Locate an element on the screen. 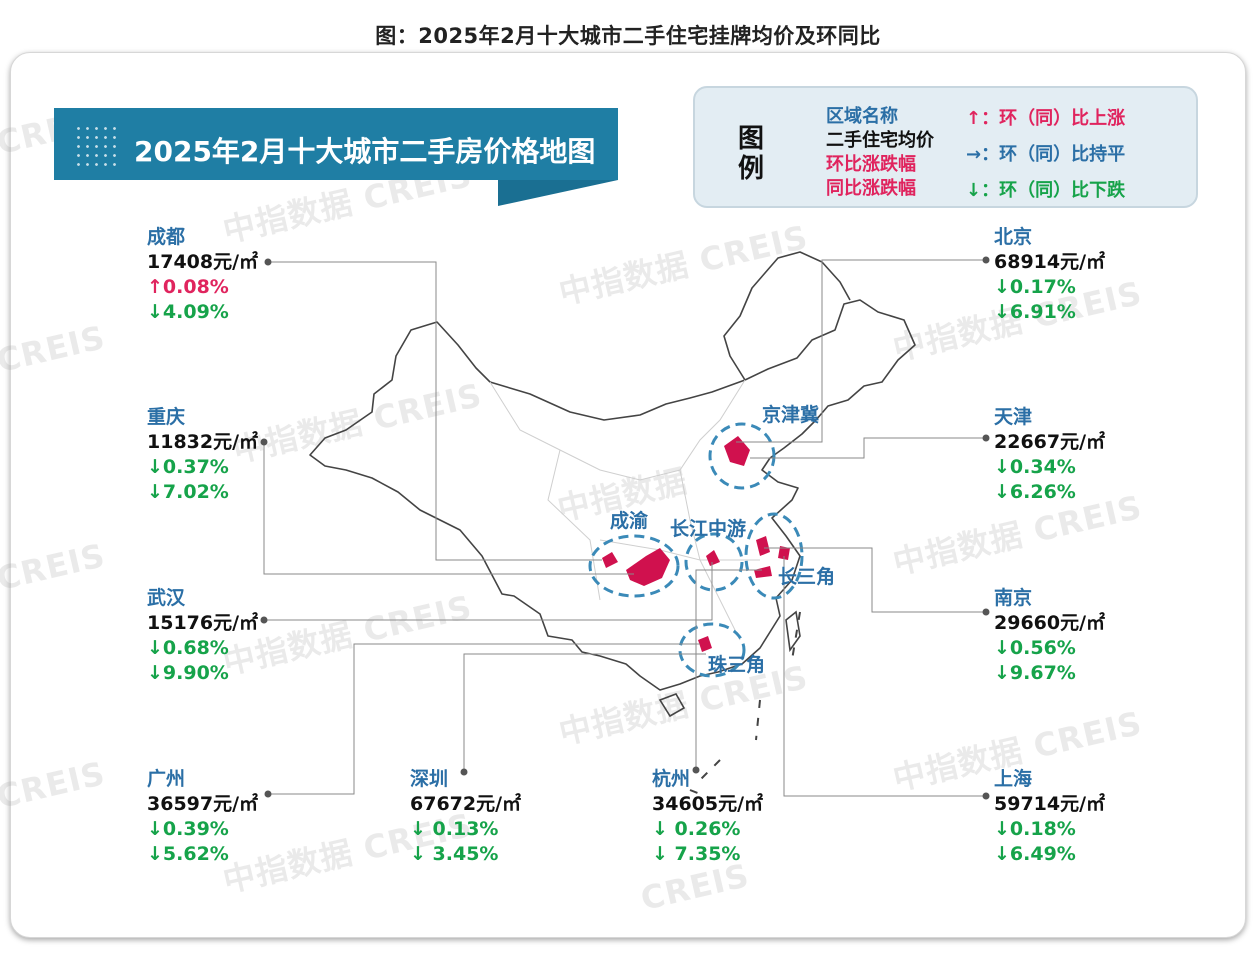 Image resolution: width=1256 pixels, height=954 pixels. city-yoy: ↓6.49% is located at coordinates (1035, 854).